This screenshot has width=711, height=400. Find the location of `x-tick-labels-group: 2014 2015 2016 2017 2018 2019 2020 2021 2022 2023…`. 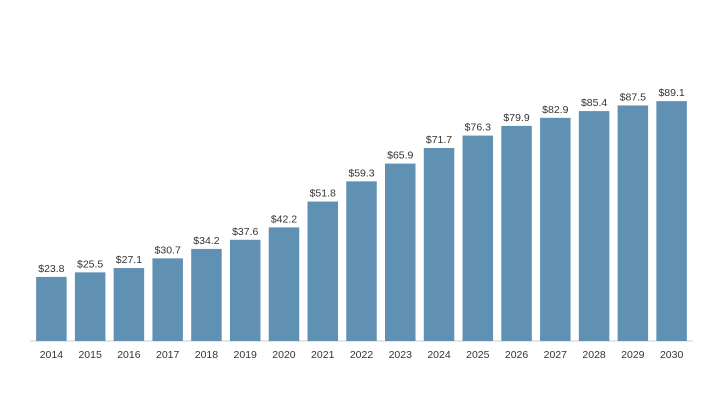

x-tick-labels-group: 2014 2015 2016 2017 2018 2019 2020 2021 2022 2023… is located at coordinates (362, 355).